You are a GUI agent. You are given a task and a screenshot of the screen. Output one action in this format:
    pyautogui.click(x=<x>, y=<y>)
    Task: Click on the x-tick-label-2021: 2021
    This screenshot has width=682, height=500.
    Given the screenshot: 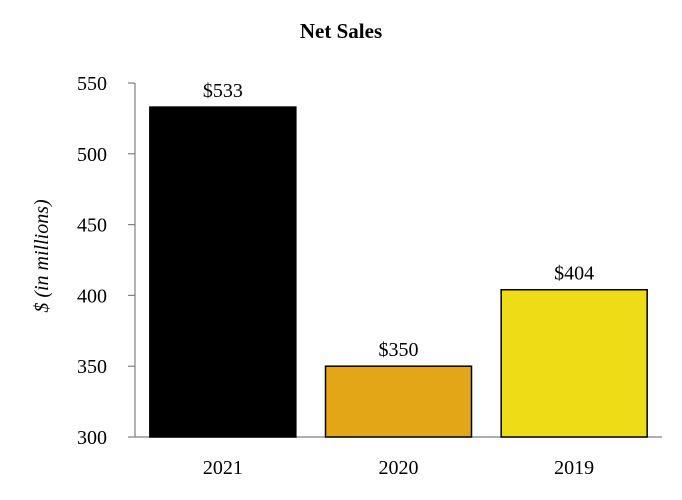 What is the action you would take?
    pyautogui.click(x=223, y=468)
    